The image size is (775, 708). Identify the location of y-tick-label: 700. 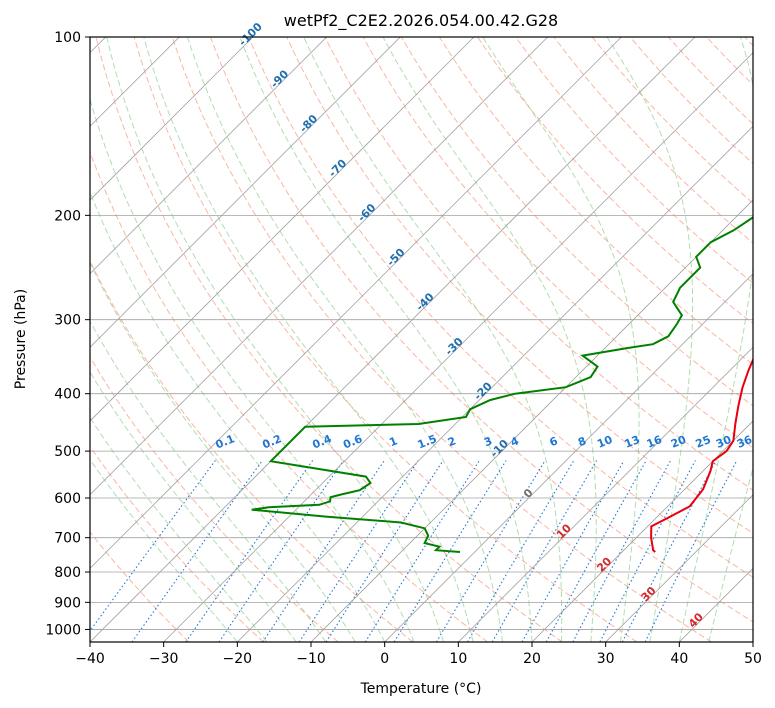
(67, 539).